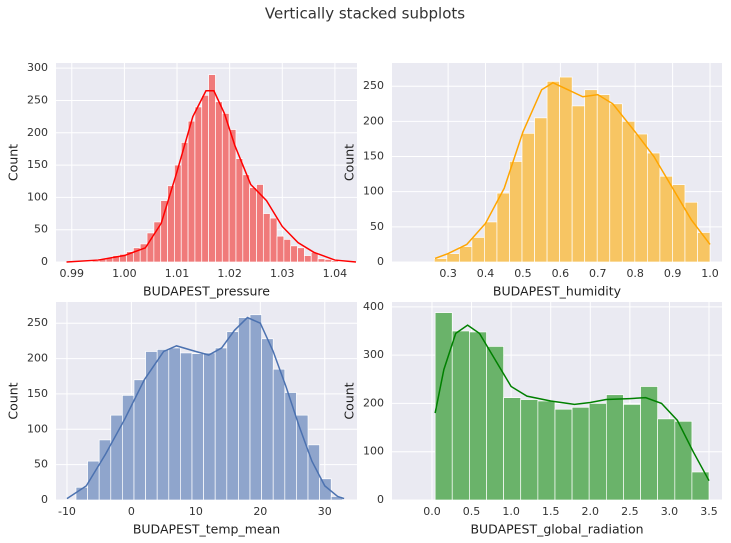  Describe the element at coordinates (365, 14) in the screenshot. I see `figure-title: Vertically stacked subplots` at that location.